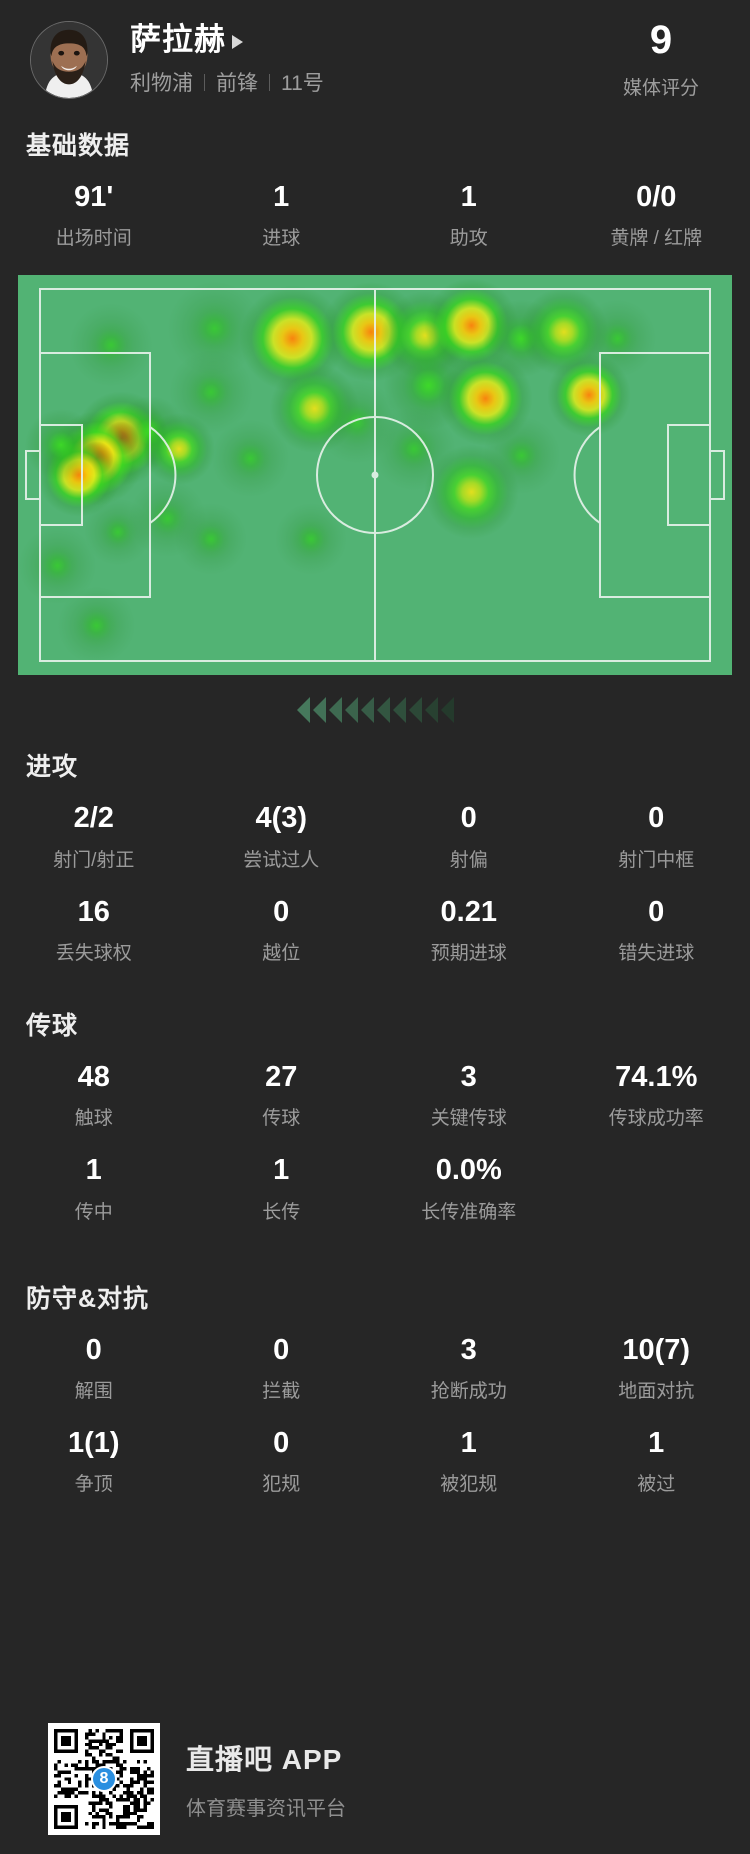 The image size is (750, 1854). I want to click on section-title-basic: 基础数据, so click(78, 146).